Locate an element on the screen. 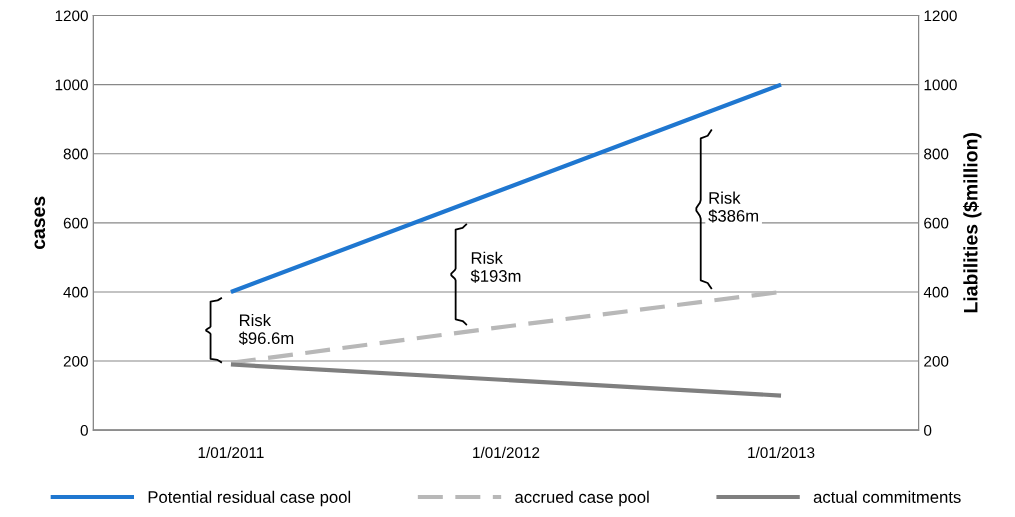  y-tick-label: 200 is located at coordinates (75, 361).